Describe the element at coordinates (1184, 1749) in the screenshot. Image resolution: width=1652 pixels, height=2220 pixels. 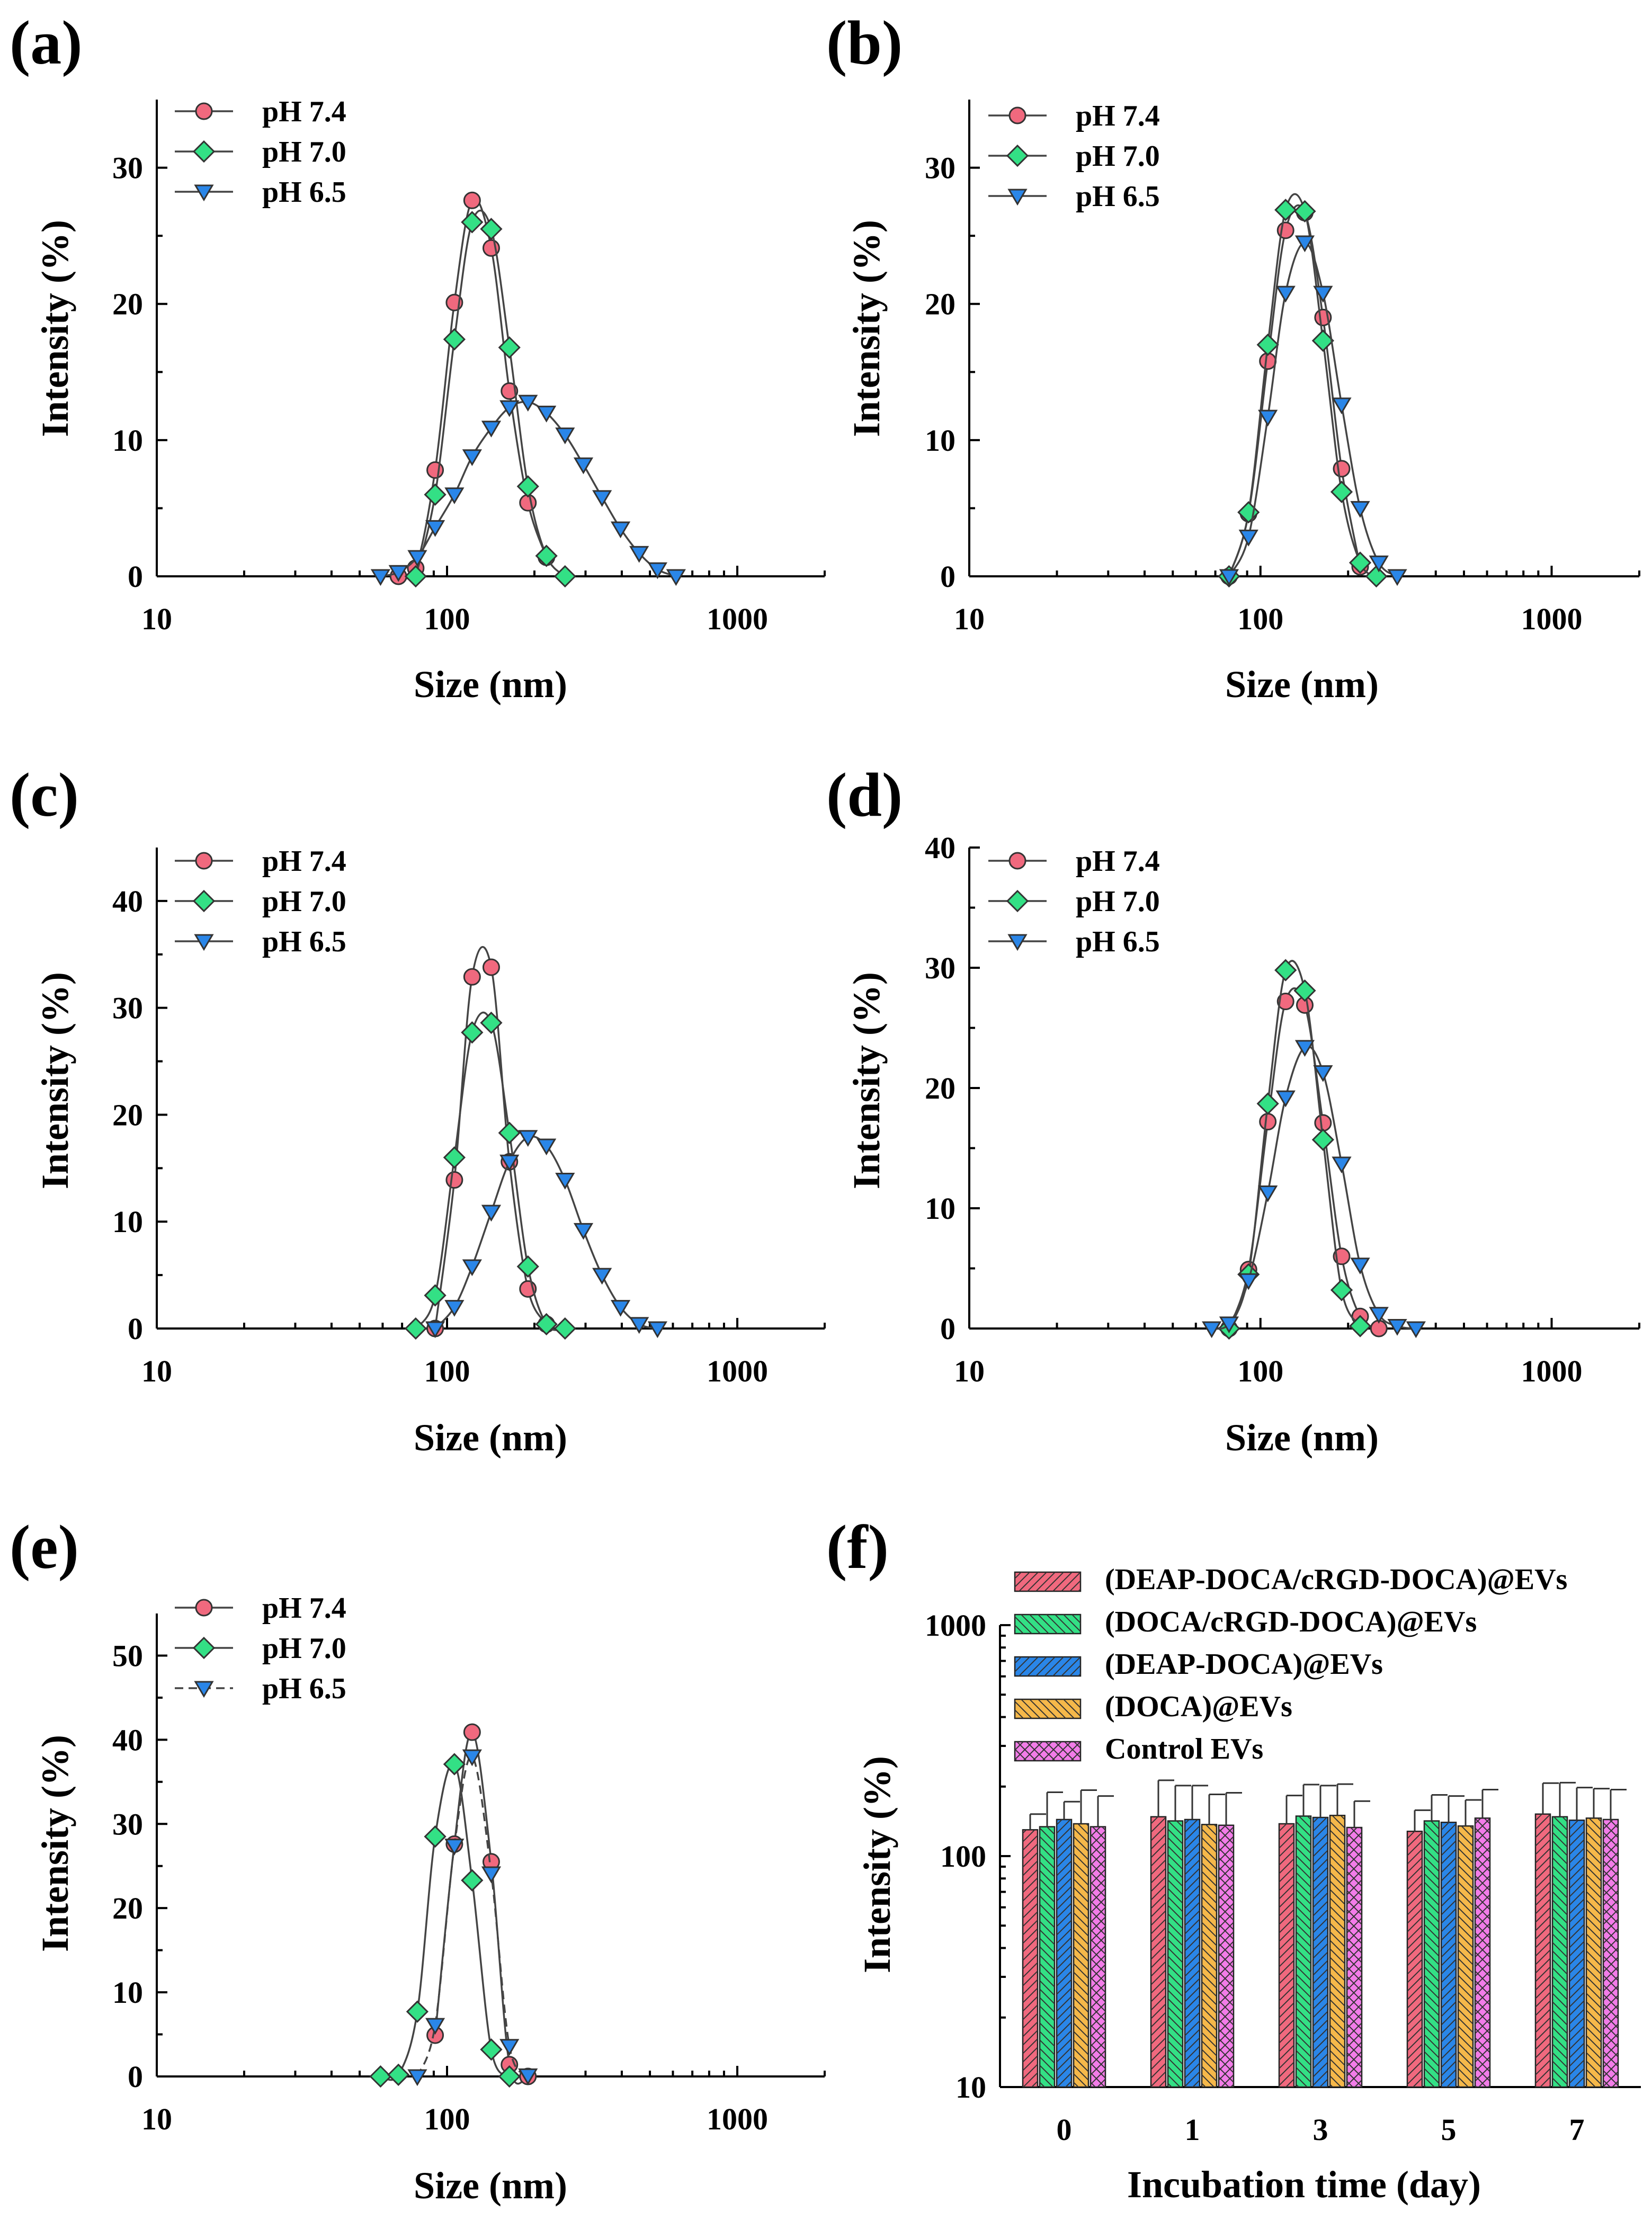
I see `legend-label: Control EVs` at that location.